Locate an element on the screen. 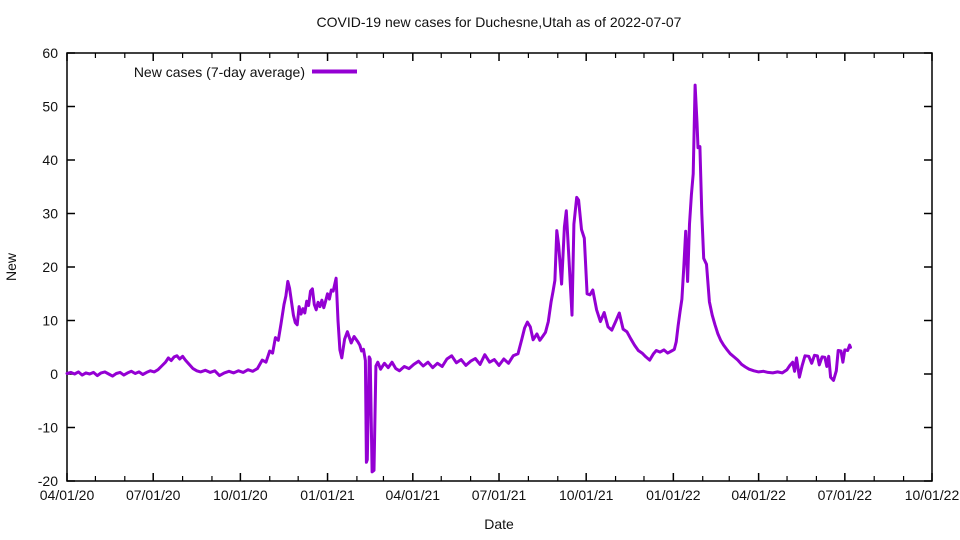  y-tick-label: -10 is located at coordinates (48, 428).